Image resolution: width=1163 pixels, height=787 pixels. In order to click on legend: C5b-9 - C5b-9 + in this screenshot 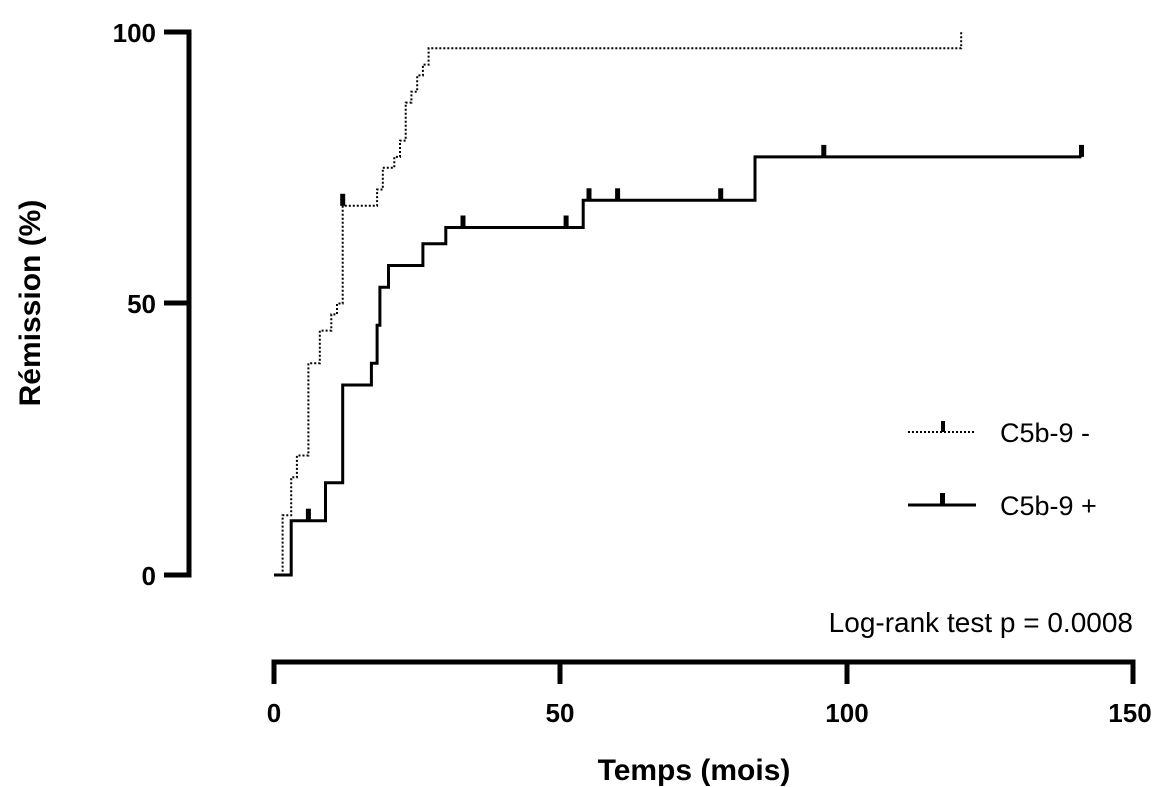, I will do `click(1002, 469)`.